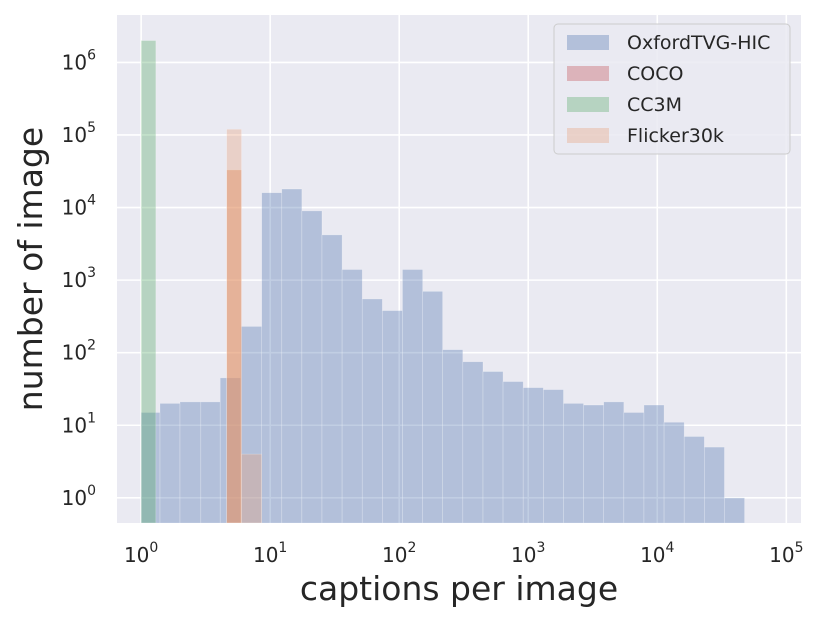 The height and width of the screenshot is (622, 830). I want to click on x-tick-label: 10⁵, so click(786, 553).